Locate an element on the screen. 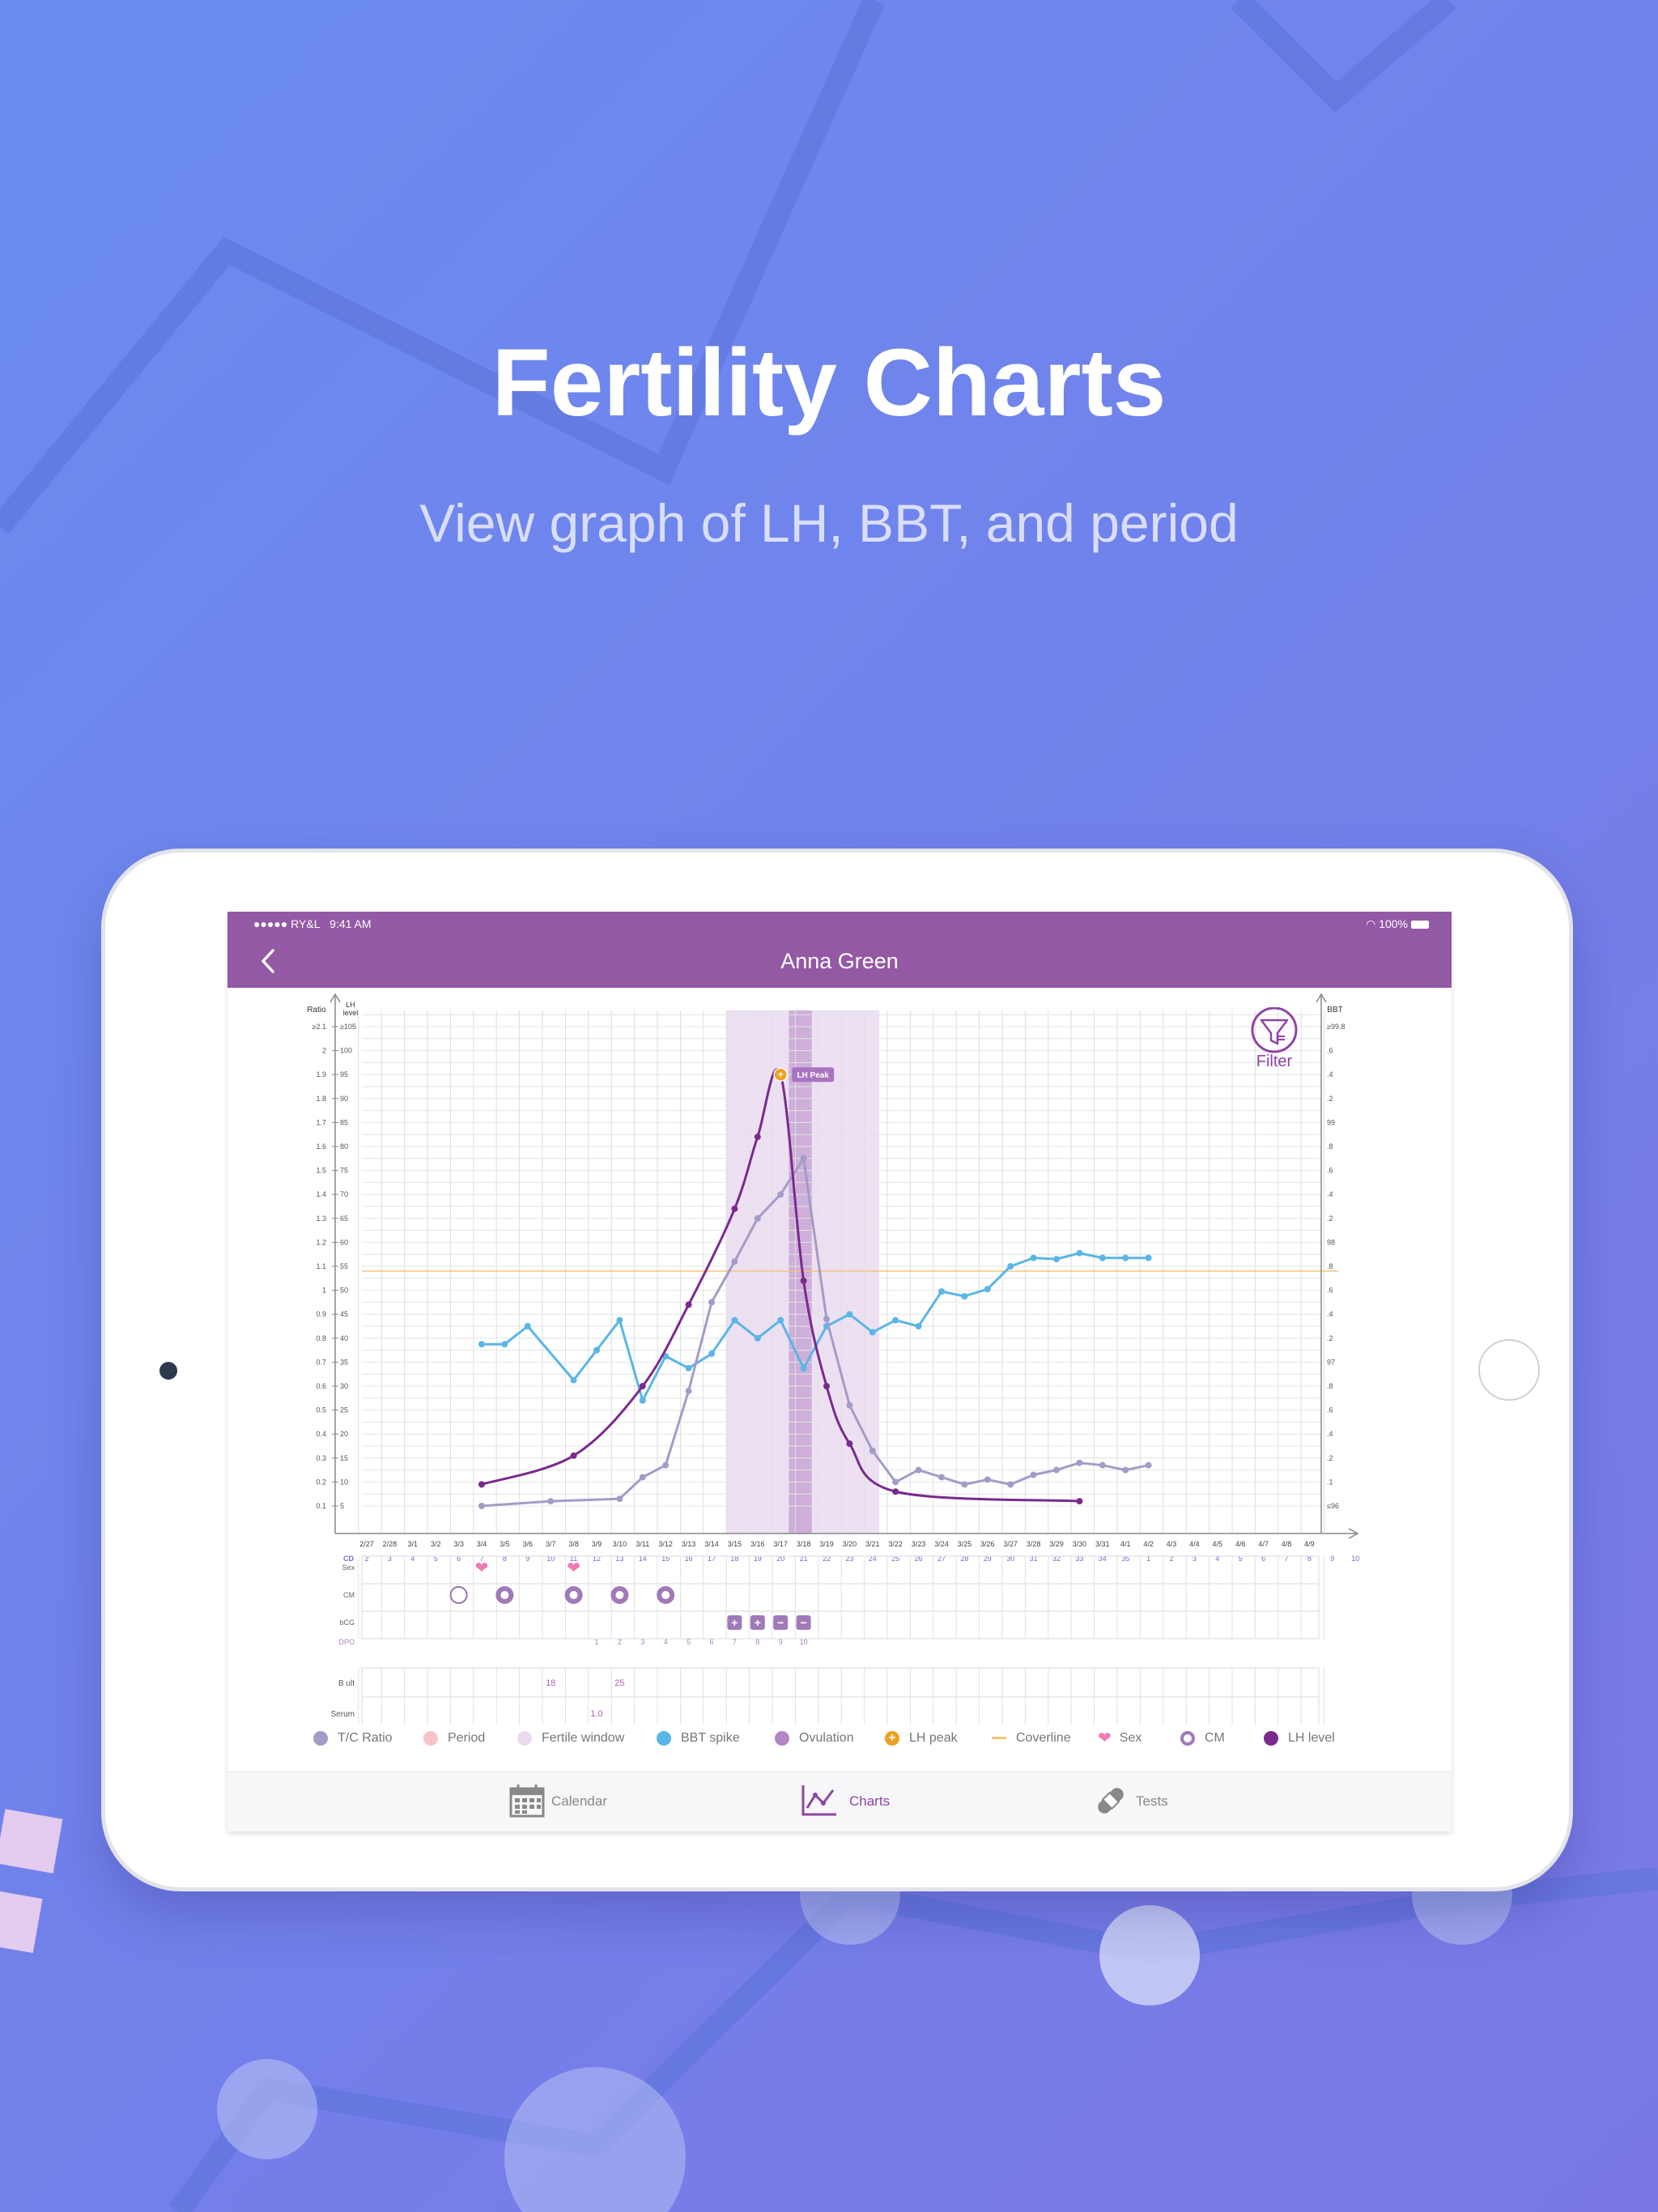  dpo-value: 7 is located at coordinates (735, 1642).